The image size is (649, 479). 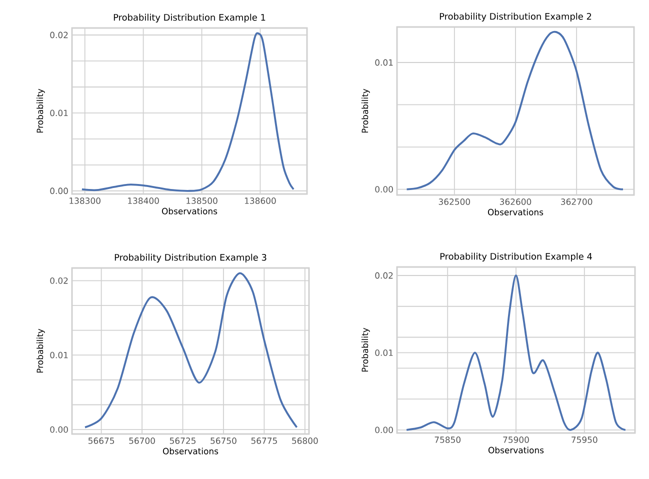 I want to click on x-tick-label: 75950, so click(x=585, y=439).